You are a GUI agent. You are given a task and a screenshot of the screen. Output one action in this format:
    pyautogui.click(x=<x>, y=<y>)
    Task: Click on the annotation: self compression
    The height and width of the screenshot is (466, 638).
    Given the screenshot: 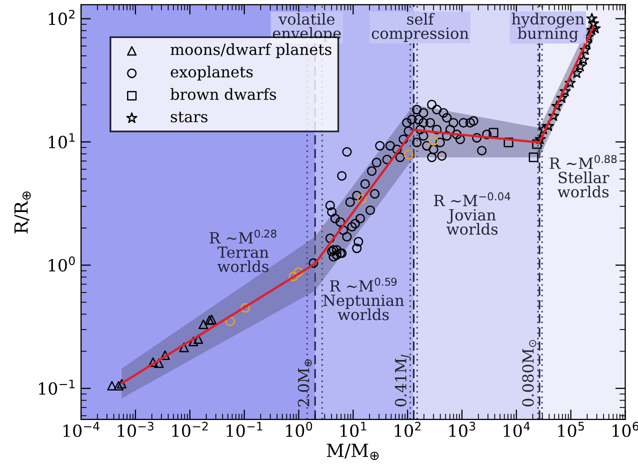 What is the action you would take?
    pyautogui.click(x=420, y=27)
    